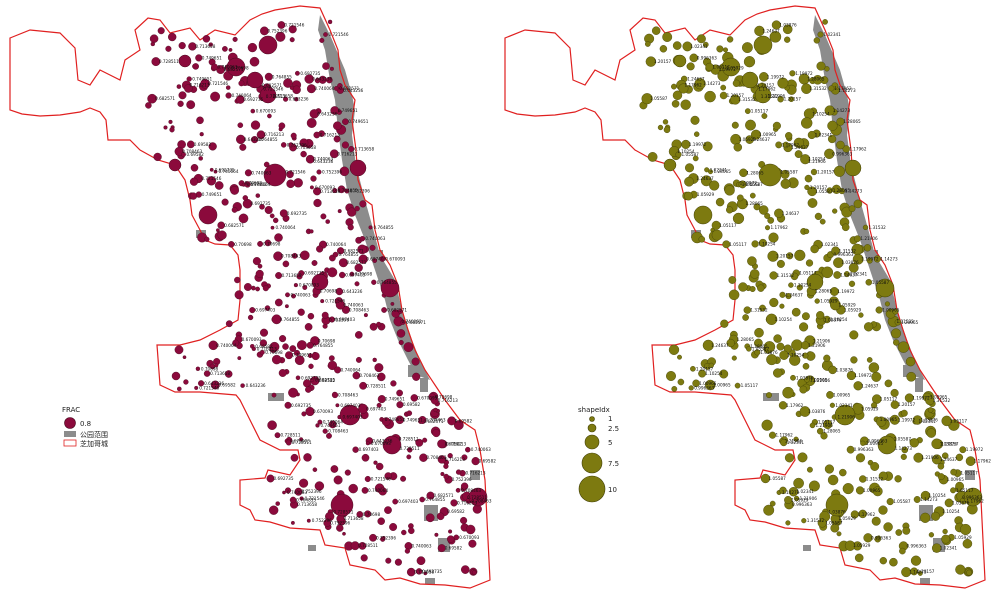 This screenshot has height=591, width=1000. Describe the element at coordinates (705, 178) in the screenshot. I see `value-label: 1.24637` at that location.